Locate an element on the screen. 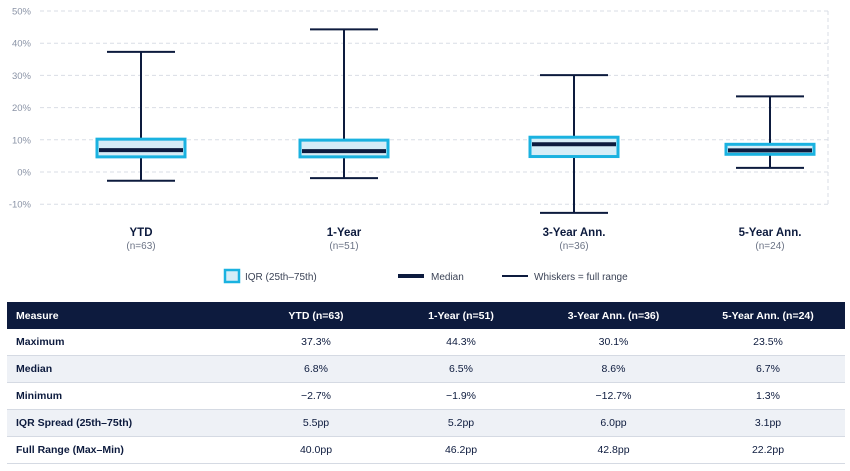  category-label: YTD is located at coordinates (141, 233).